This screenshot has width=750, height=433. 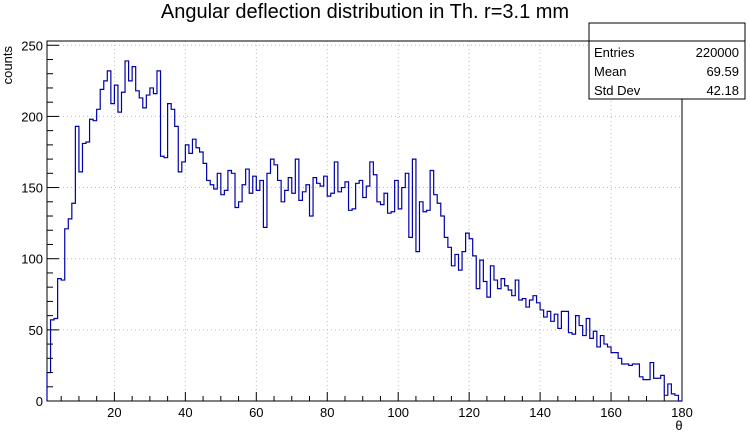 I want to click on y-tick-label: 150, so click(x=32, y=188).